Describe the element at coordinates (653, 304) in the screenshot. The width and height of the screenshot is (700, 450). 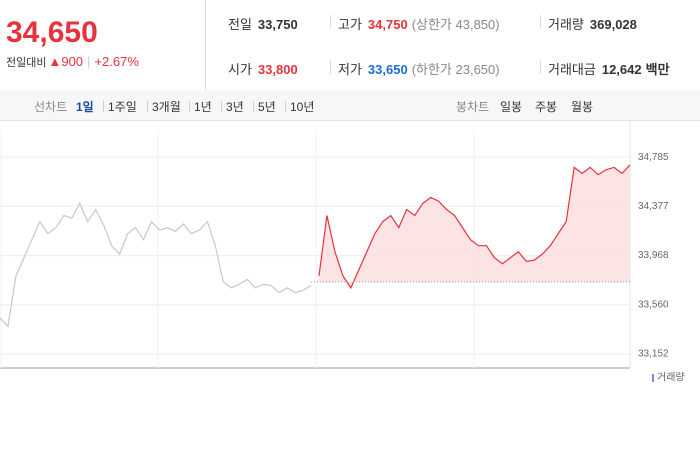
I see `y-tick-label: 33,560` at that location.